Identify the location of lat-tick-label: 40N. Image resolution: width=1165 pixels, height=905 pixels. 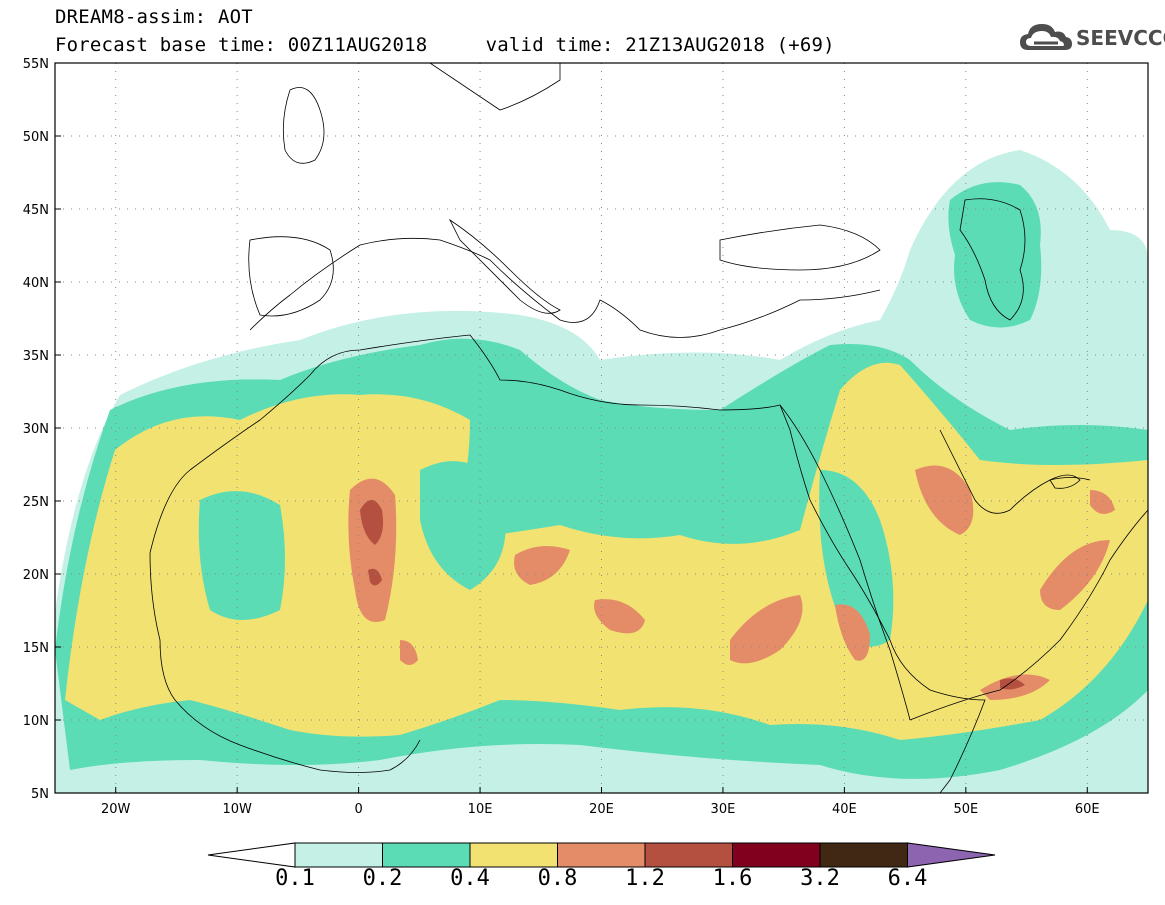
(36, 283).